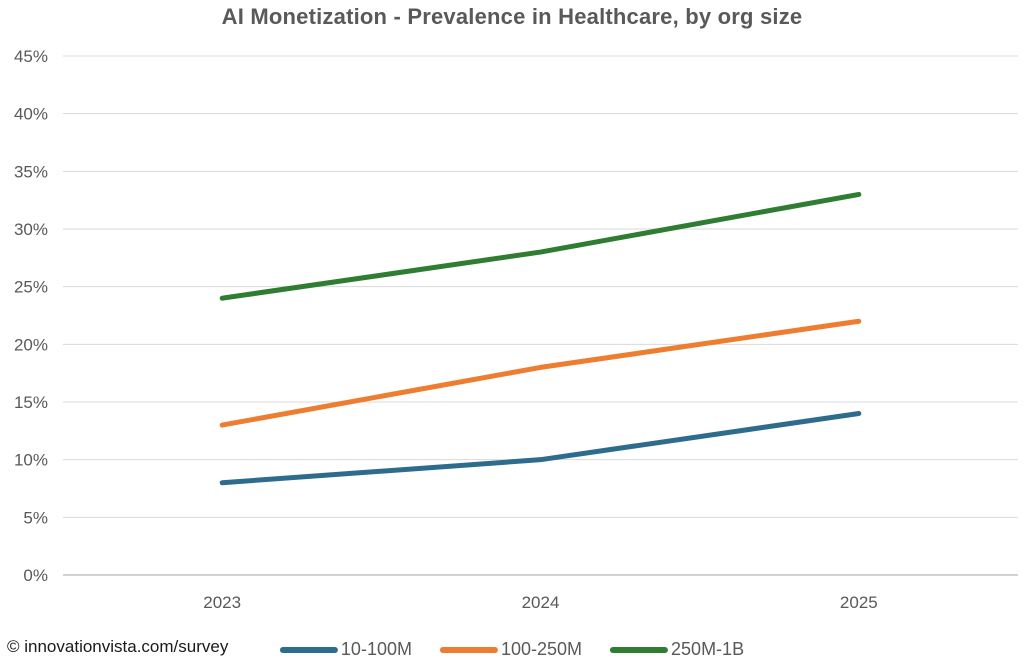 The width and height of the screenshot is (1024, 666). Describe the element at coordinates (35, 517) in the screenshot. I see `y-tick-label: 5%` at that location.